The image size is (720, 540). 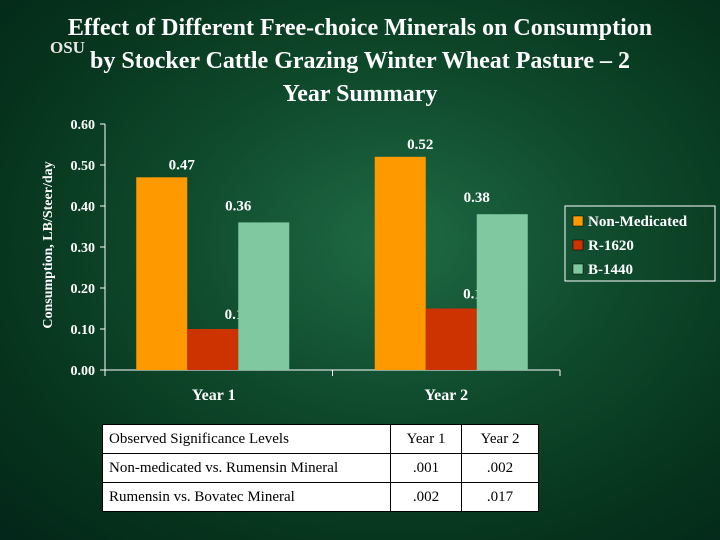 I want to click on table-cell: Non-medicated vs. Rumensin Mineral, so click(x=246, y=468).